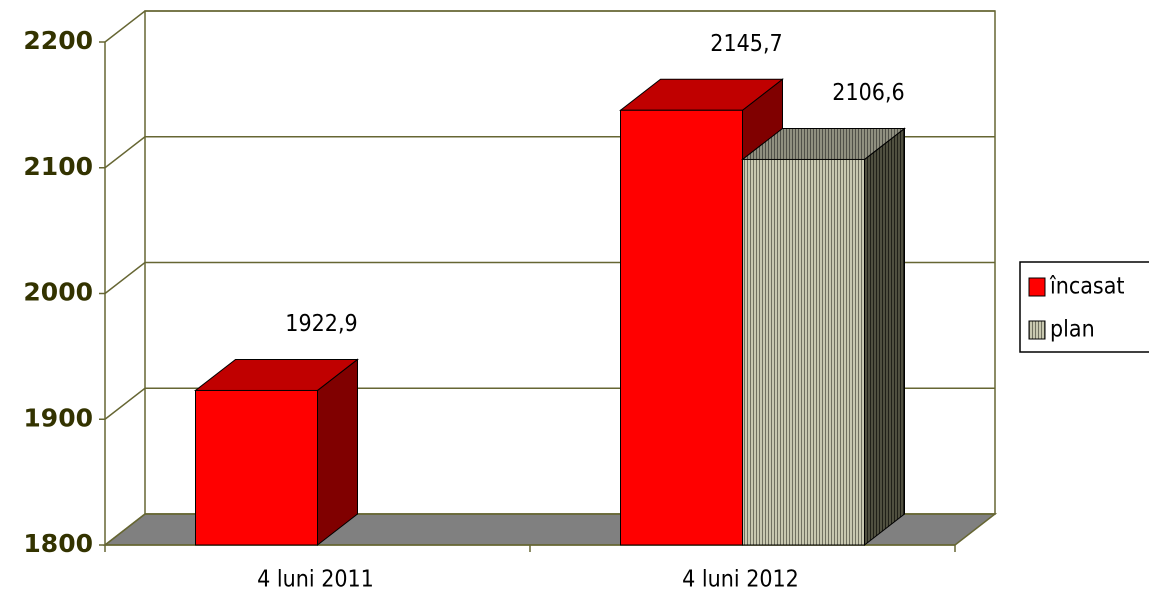 This screenshot has width=1149, height=589. I want to click on legend-label: încasat, so click(1087, 287).